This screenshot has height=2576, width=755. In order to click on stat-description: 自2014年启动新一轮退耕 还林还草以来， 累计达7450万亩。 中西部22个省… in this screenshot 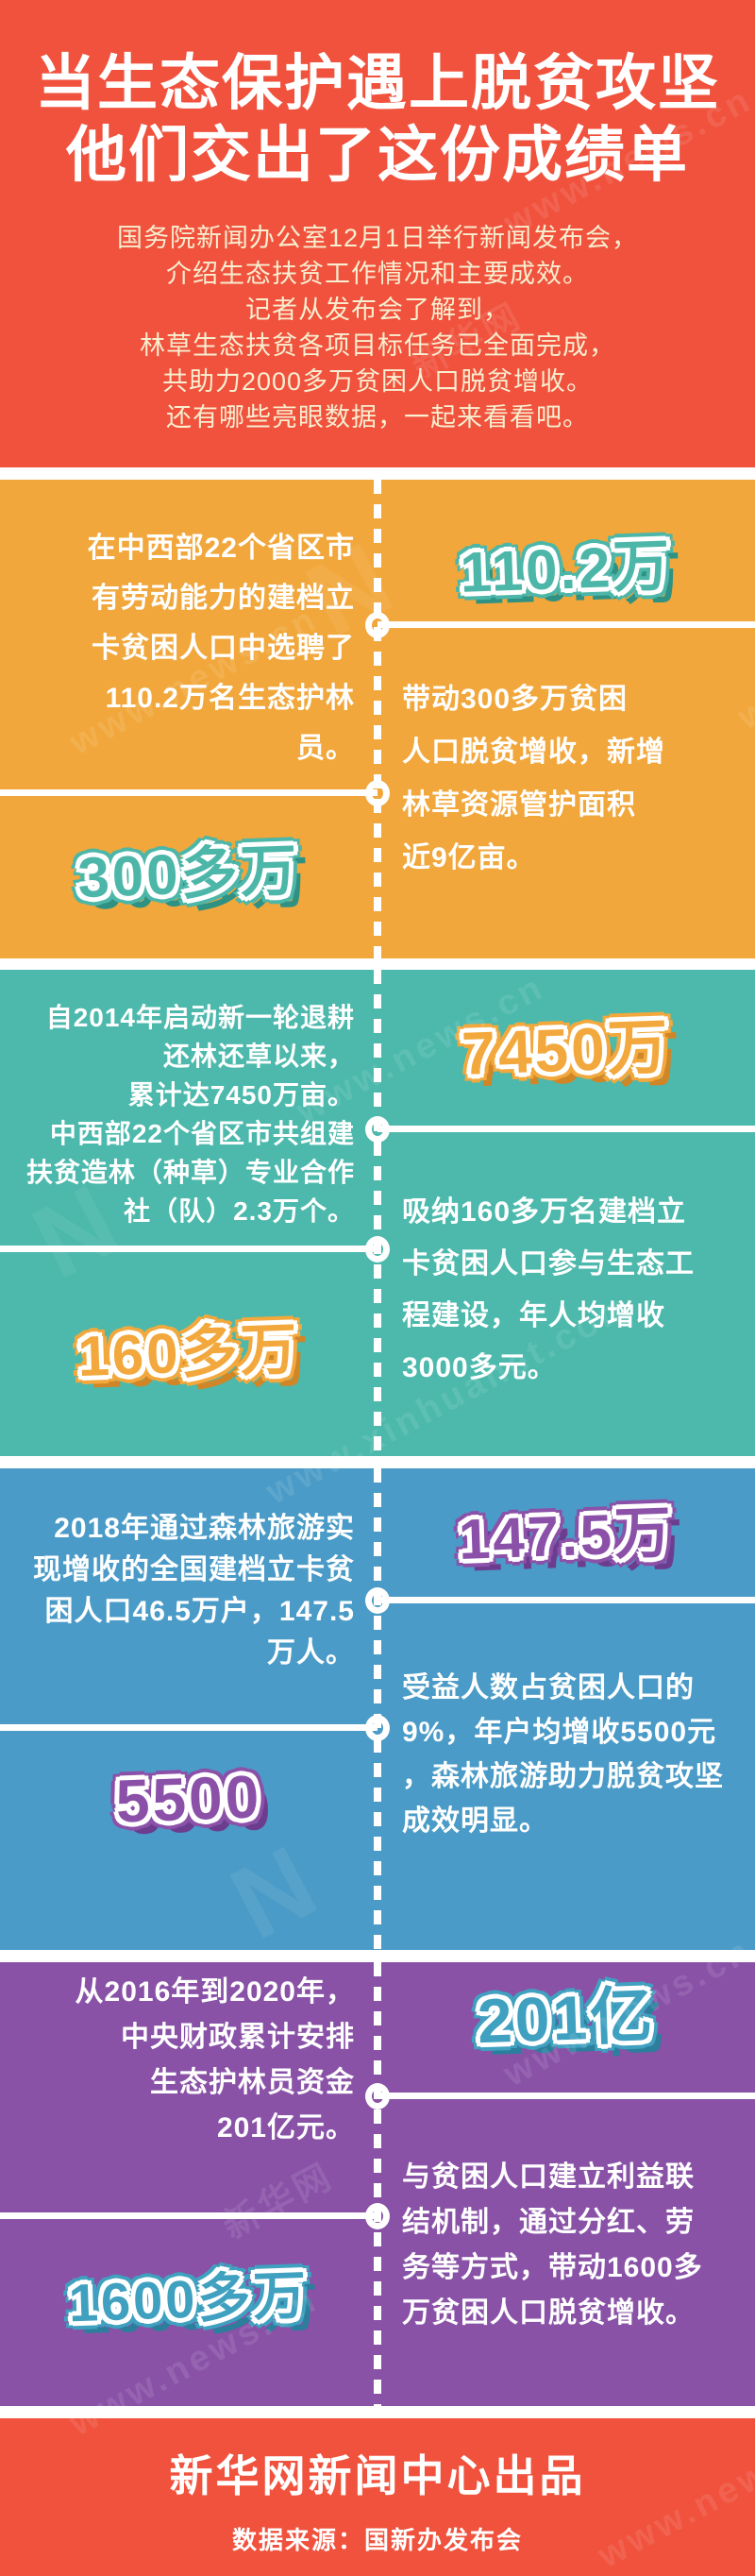, I will do `click(185, 1114)`.